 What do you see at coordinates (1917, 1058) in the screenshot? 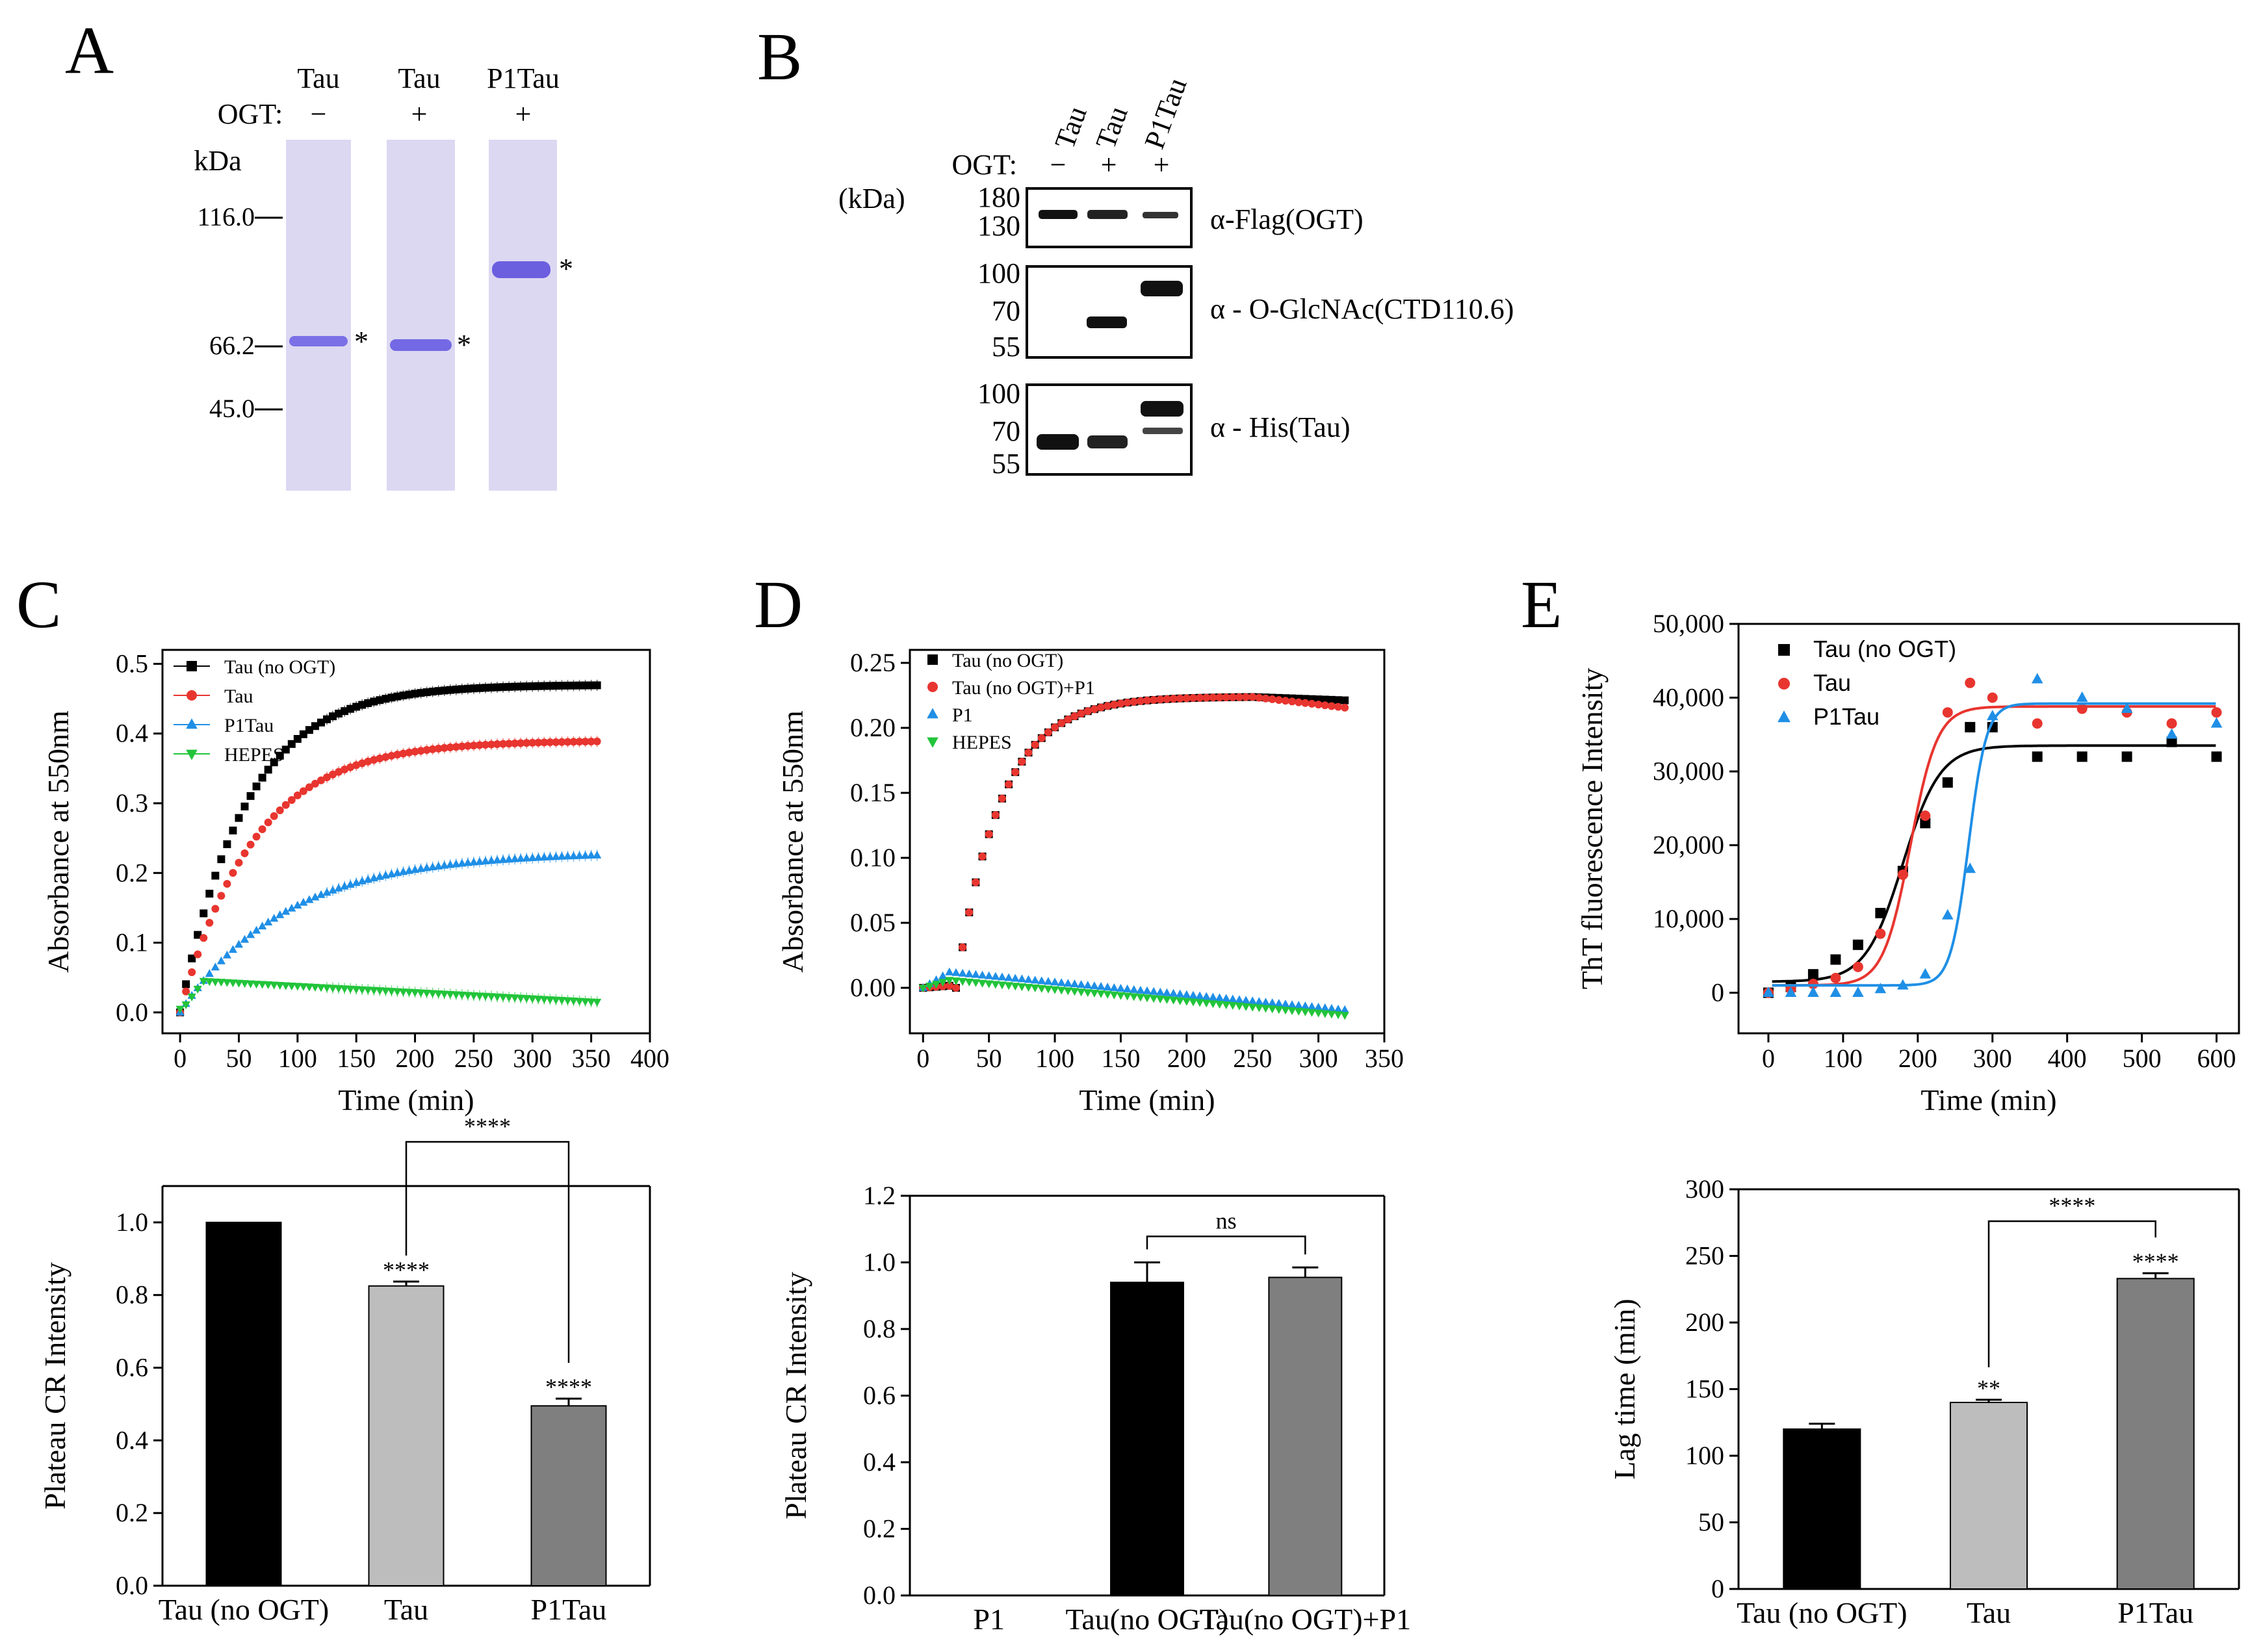
I see `x-tick-label: 200` at bounding box center [1917, 1058].